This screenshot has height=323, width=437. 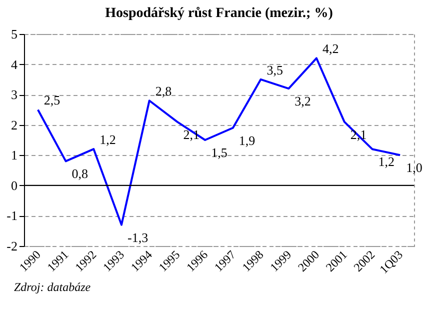 What do you see at coordinates (247, 140) in the screenshot?
I see `data-label: 1,9` at bounding box center [247, 140].